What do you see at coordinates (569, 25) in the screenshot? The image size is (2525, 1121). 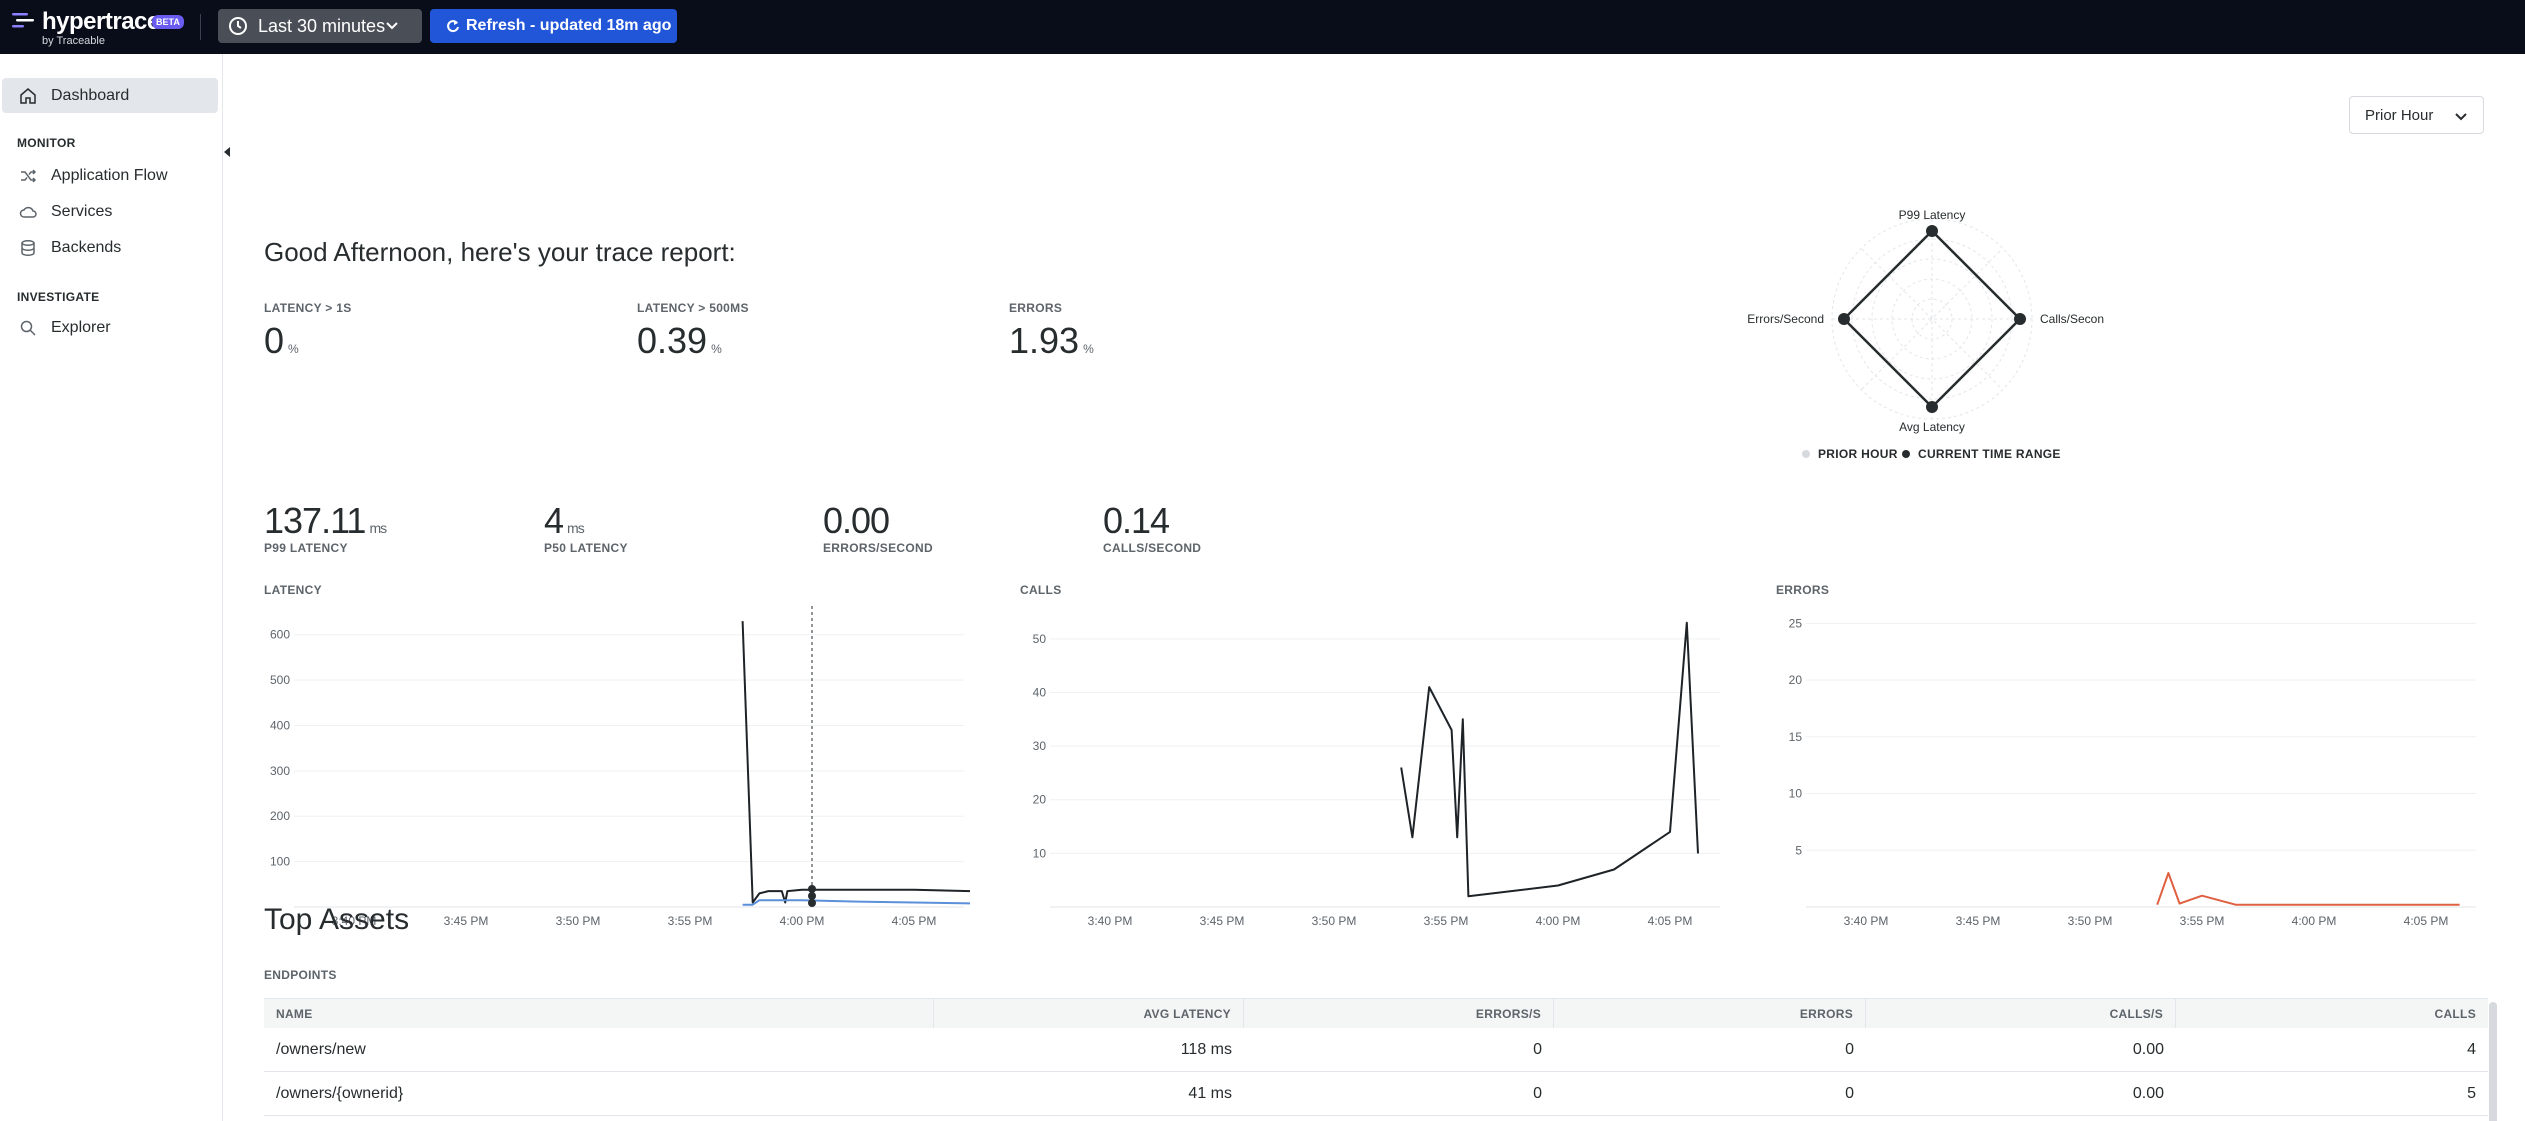 I see `refresh-label: Refresh - updated 18m ago` at bounding box center [569, 25].